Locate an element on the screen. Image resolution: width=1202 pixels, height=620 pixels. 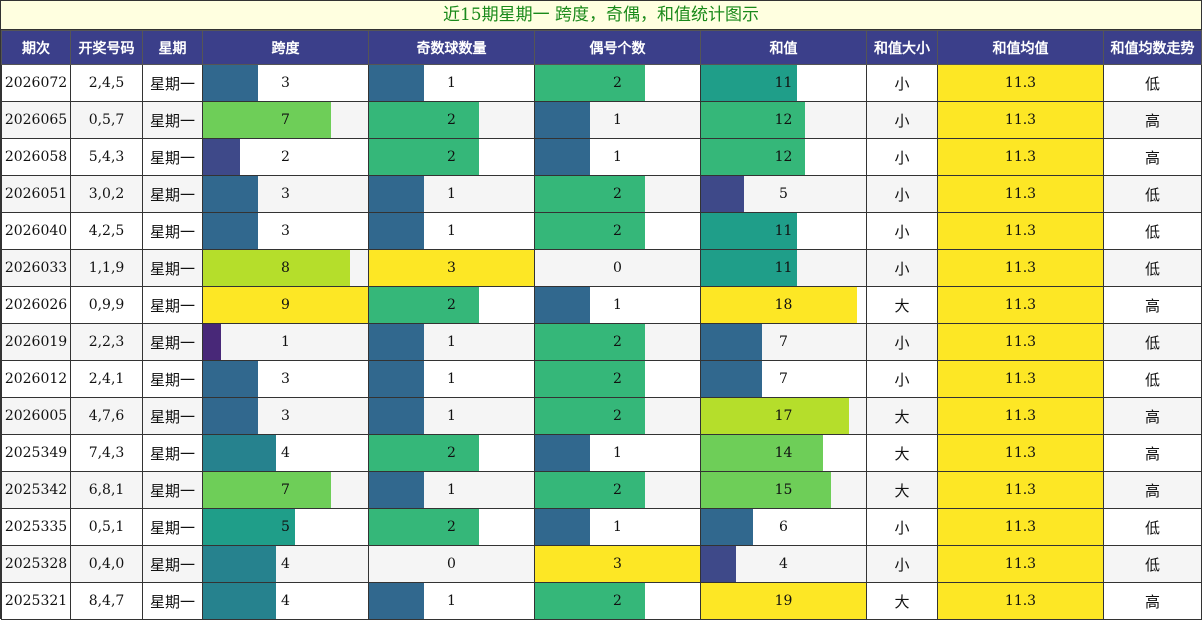
numbers-cell: 0,5,1 is located at coordinates (106, 527).